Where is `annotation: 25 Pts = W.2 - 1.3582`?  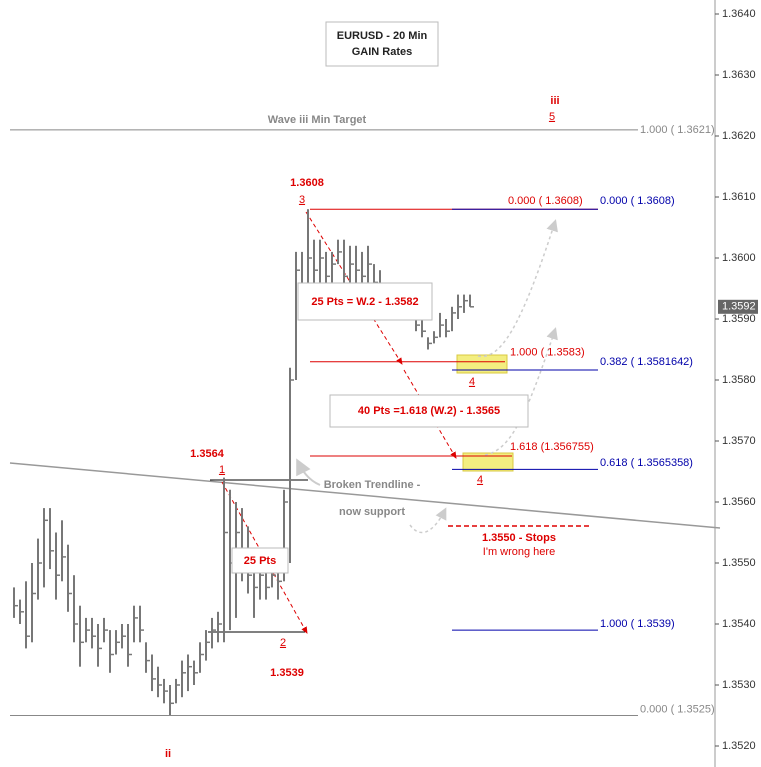
annotation: 25 Pts = W.2 - 1.3582 is located at coordinates (364, 302).